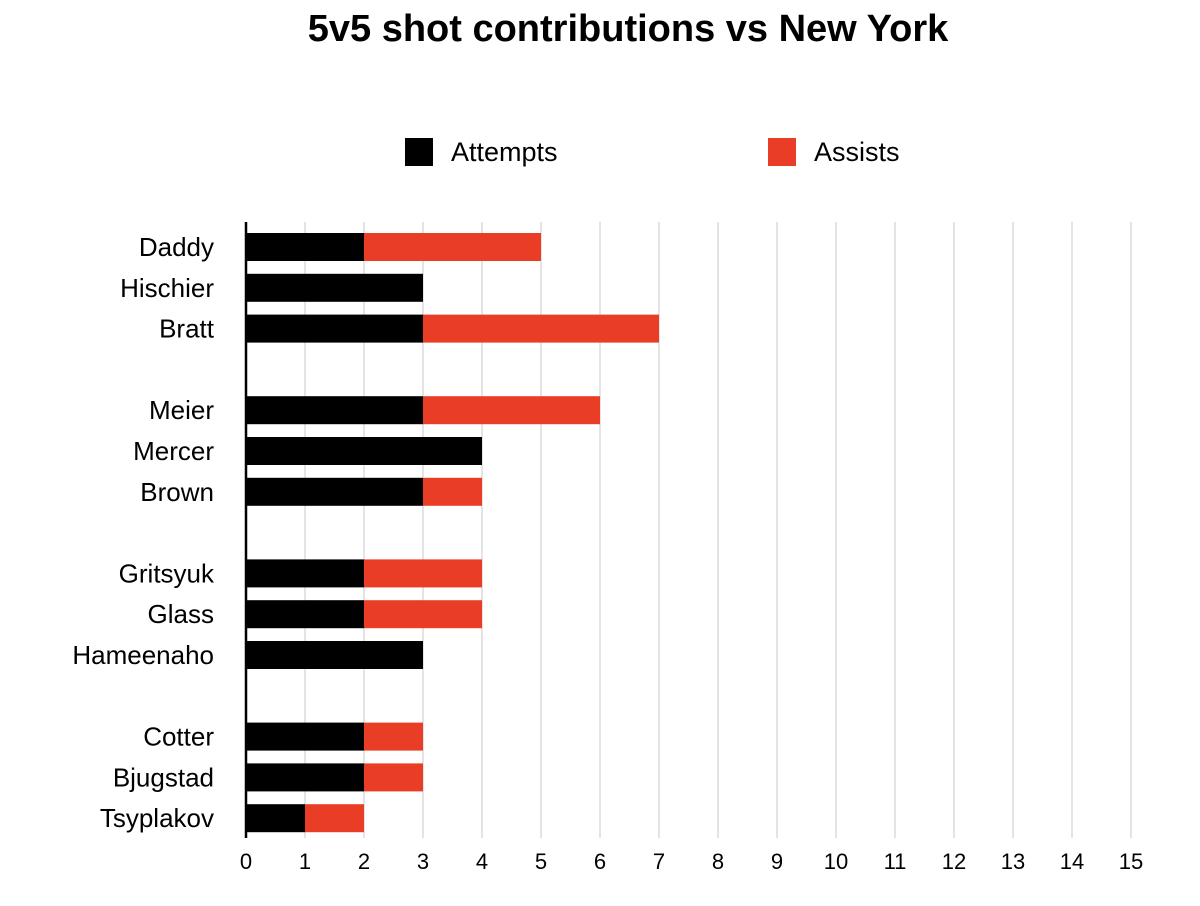 Image resolution: width=1200 pixels, height=906 pixels. I want to click on bar-attempts-gritsyuk, so click(305, 573).